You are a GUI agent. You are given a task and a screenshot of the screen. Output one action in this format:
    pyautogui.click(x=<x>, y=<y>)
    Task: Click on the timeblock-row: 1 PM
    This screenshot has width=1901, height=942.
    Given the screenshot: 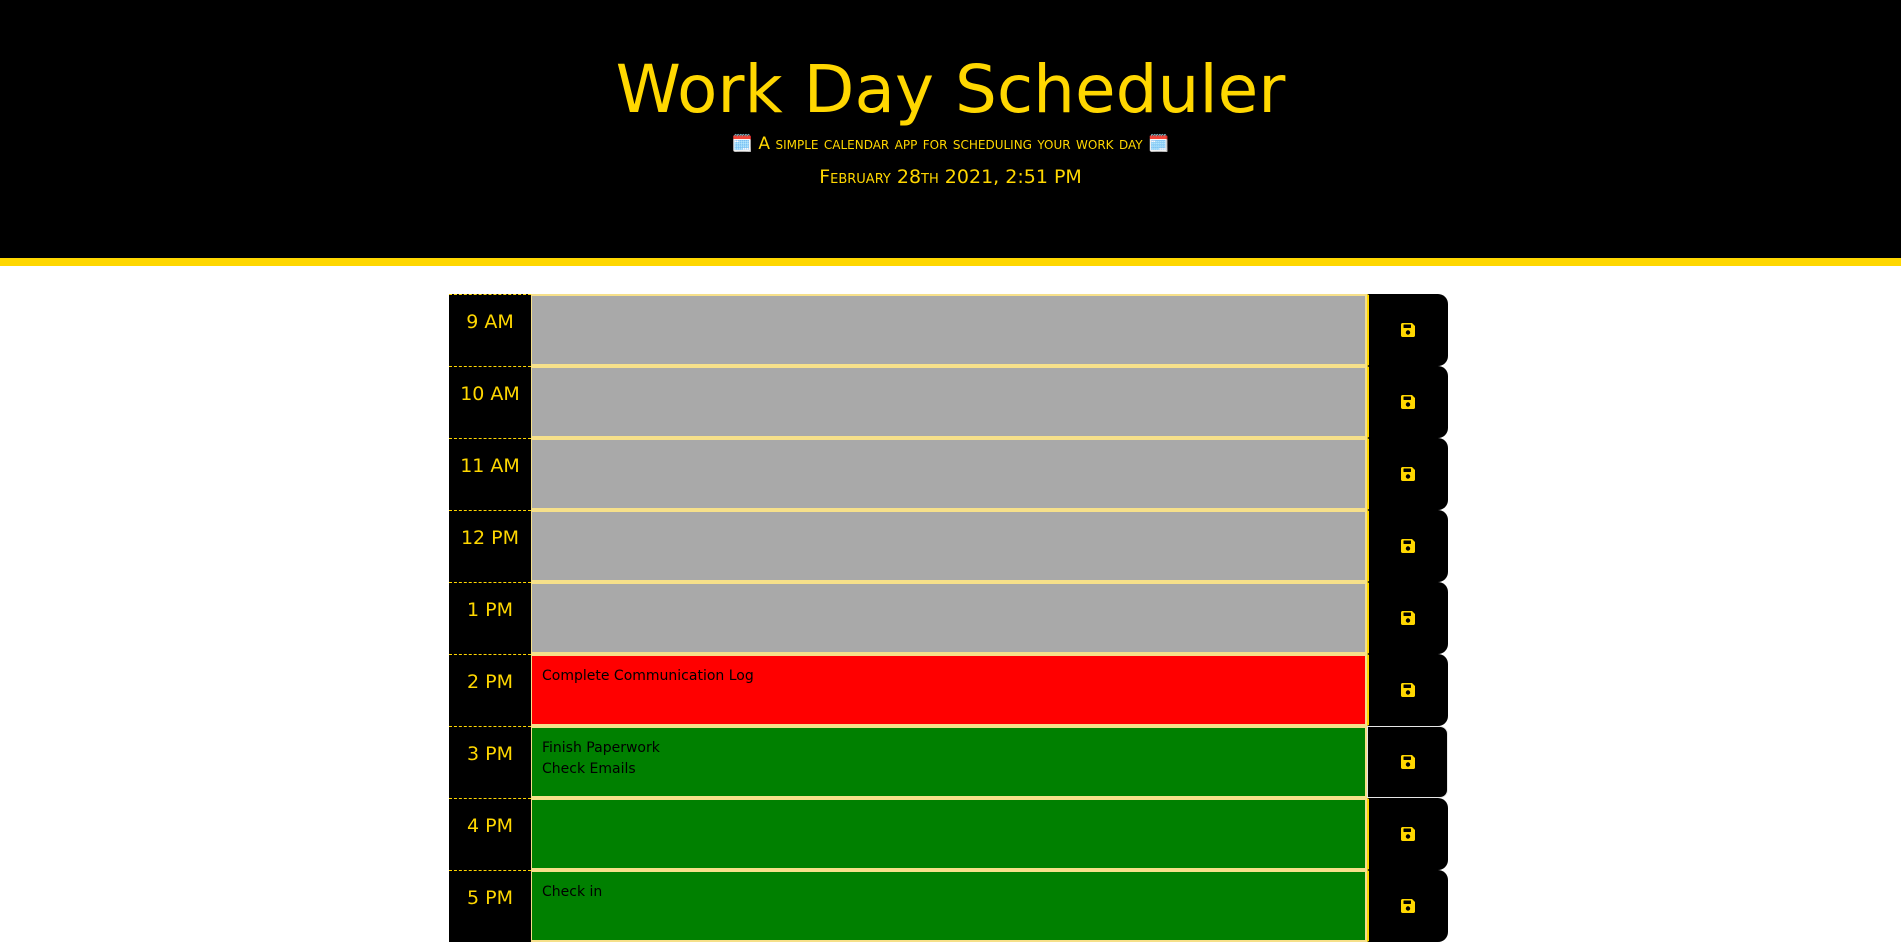 What is the action you would take?
    pyautogui.click(x=948, y=618)
    